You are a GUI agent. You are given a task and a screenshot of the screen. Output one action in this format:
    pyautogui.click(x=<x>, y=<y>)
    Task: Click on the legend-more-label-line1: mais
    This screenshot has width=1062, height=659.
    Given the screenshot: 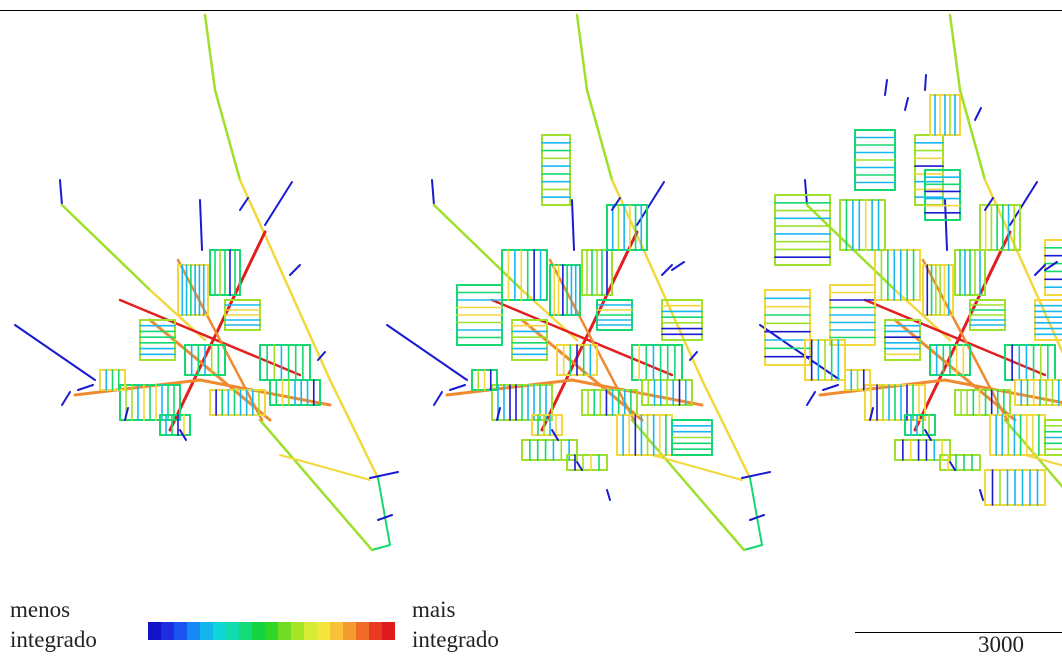 What is the action you would take?
    pyautogui.click(x=434, y=609)
    